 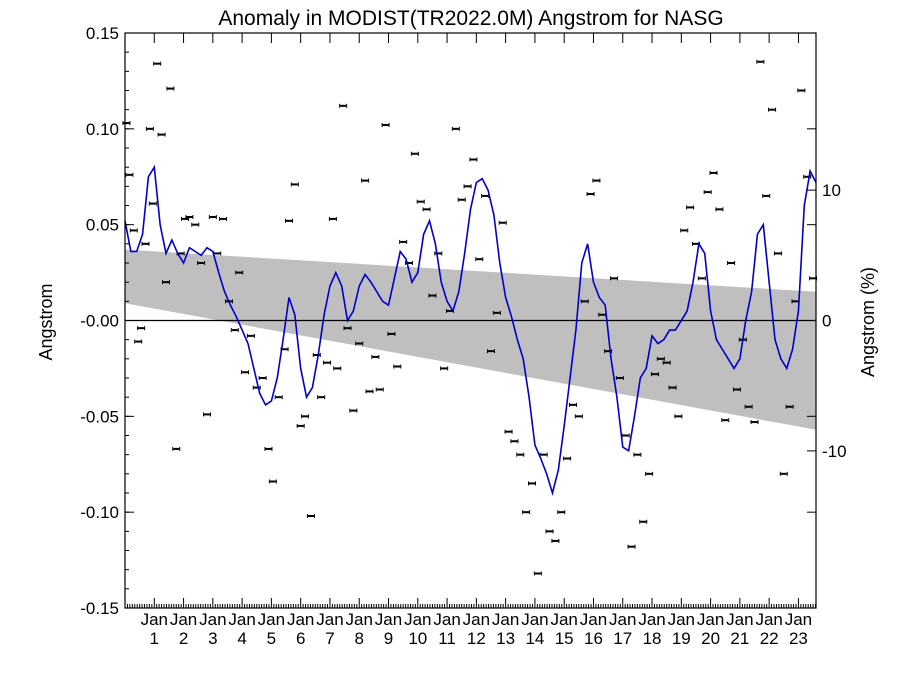 What do you see at coordinates (505, 638) in the screenshot?
I see `x-tick-year-label: 13` at bounding box center [505, 638].